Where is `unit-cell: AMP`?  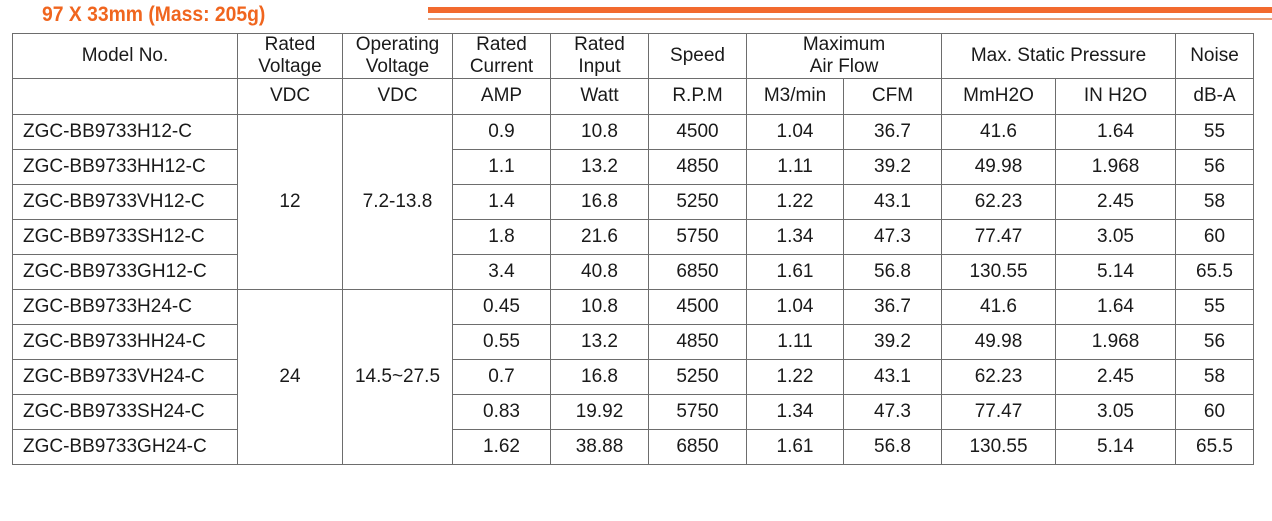 unit-cell: AMP is located at coordinates (501, 96).